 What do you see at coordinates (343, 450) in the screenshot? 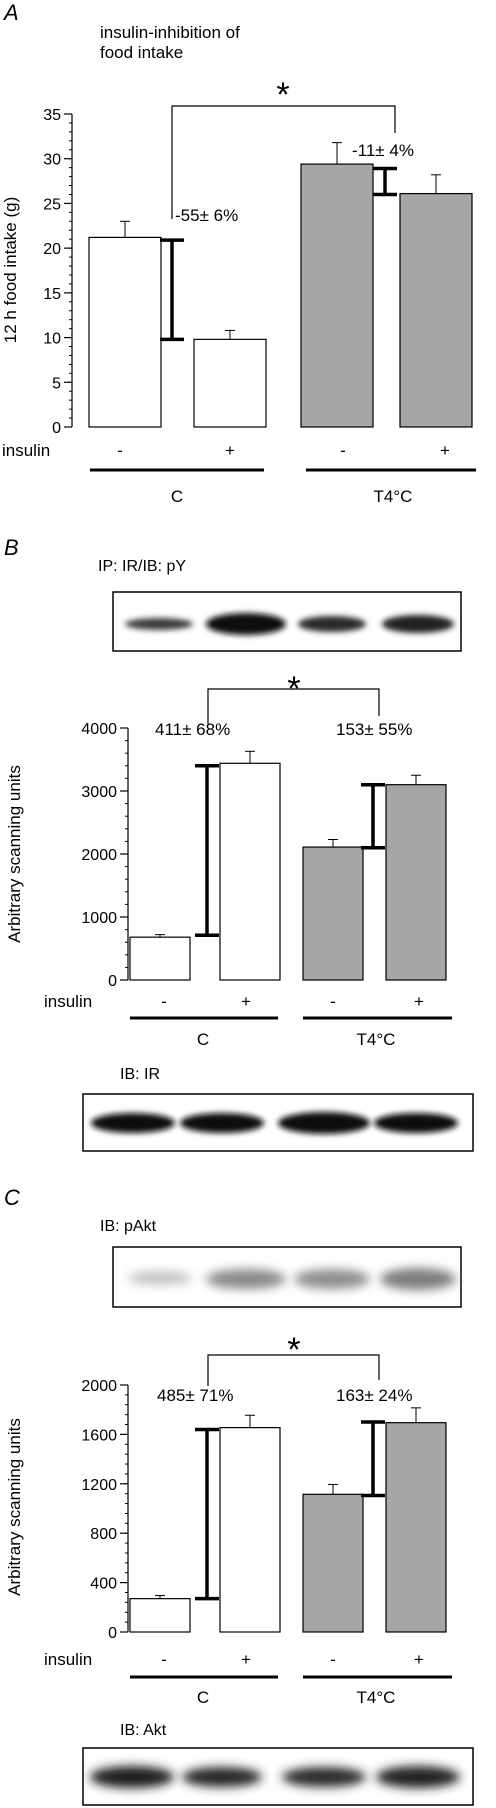
I see `panel-a-minus-t: -` at bounding box center [343, 450].